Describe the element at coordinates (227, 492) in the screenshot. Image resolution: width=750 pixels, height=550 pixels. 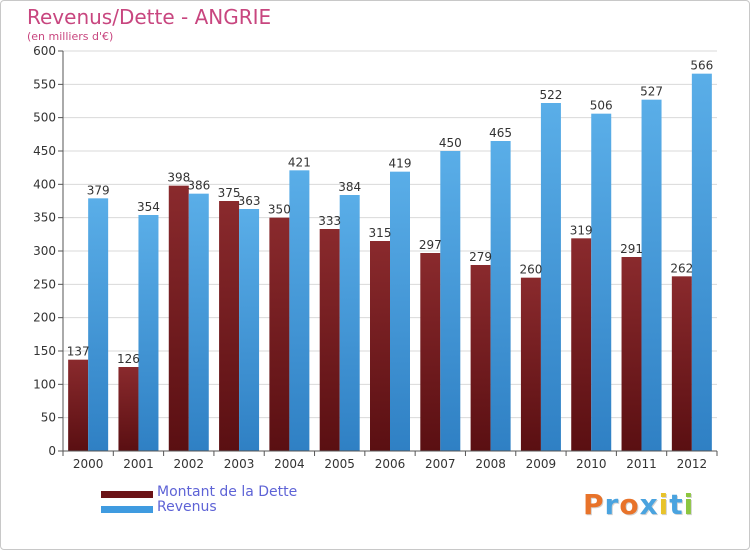
I see `legend-label-dette: Montant de la Dette` at that location.